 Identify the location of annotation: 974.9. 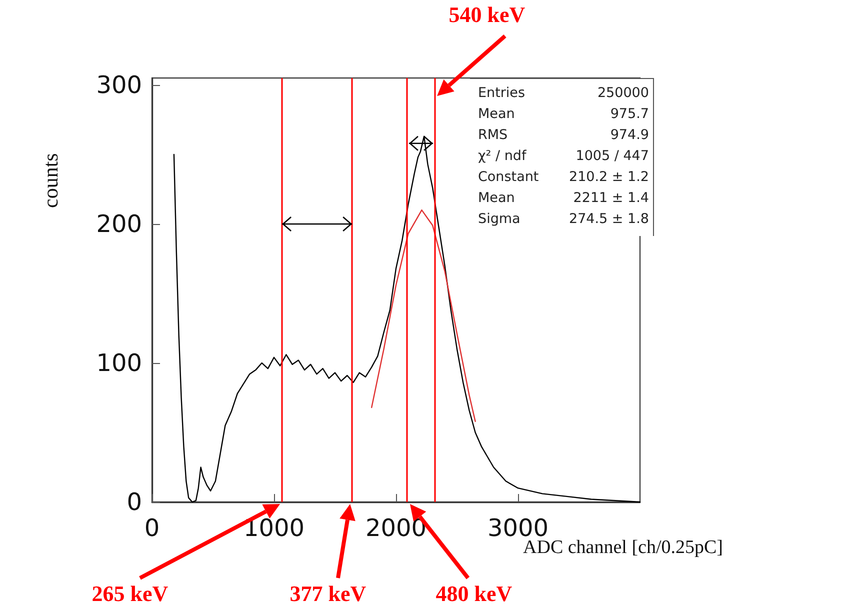
(629, 135).